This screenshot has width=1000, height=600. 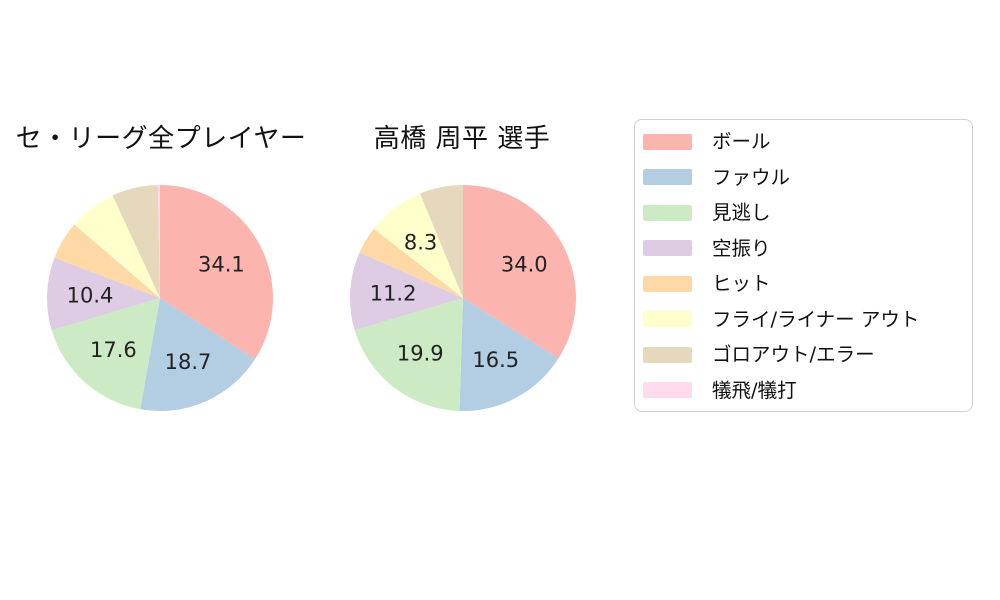 I want to click on legend-label: ヒット, so click(x=741, y=283).